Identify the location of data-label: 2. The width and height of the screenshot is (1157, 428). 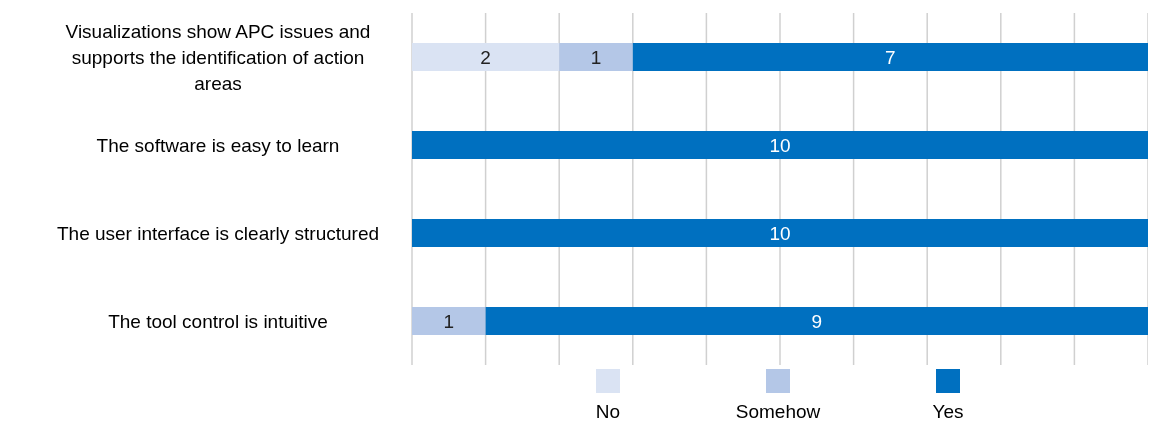
(485, 57).